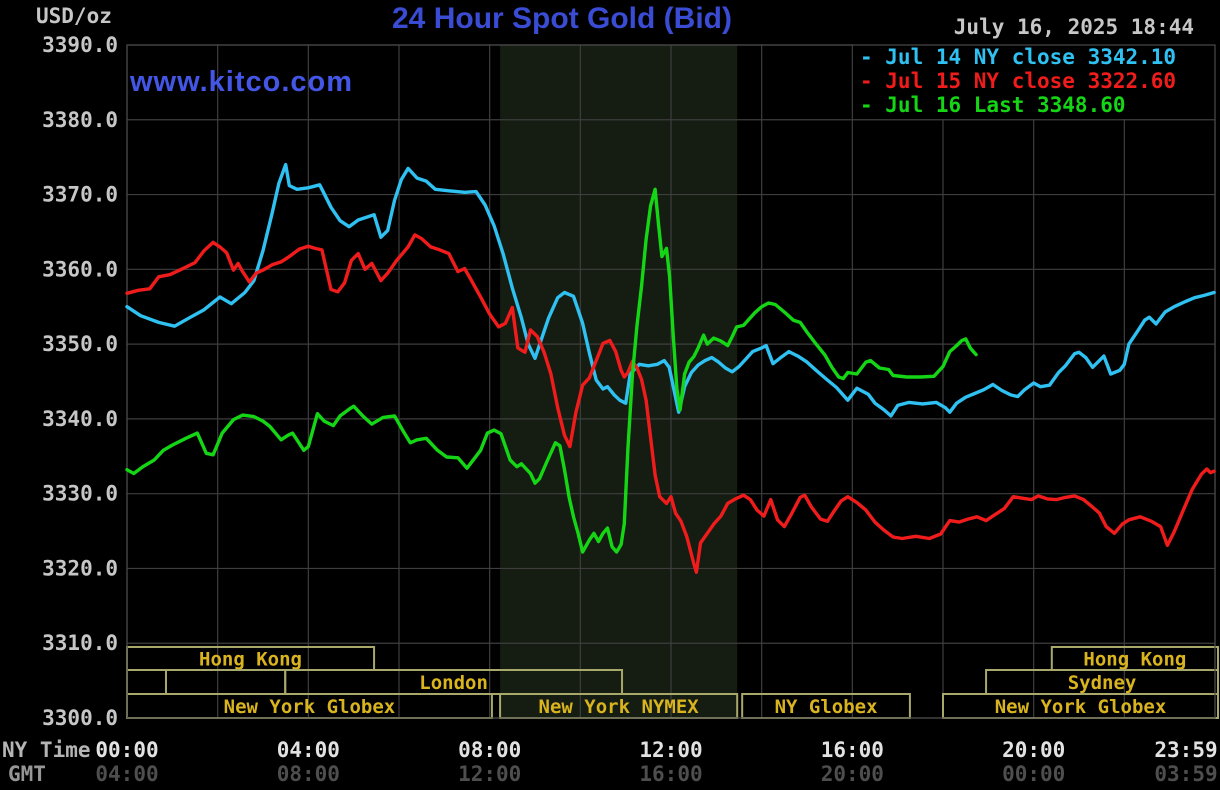  I want to click on x-tick-ny-08:00: 08:00, so click(489, 750).